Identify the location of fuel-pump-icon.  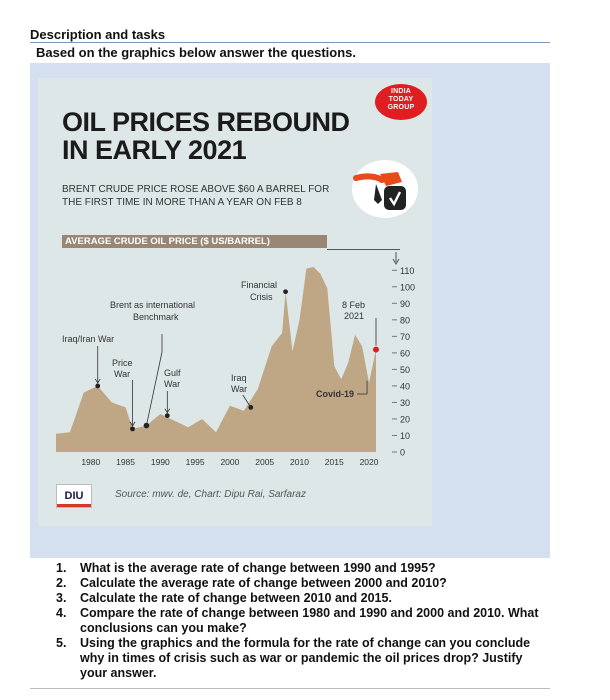
(385, 189).